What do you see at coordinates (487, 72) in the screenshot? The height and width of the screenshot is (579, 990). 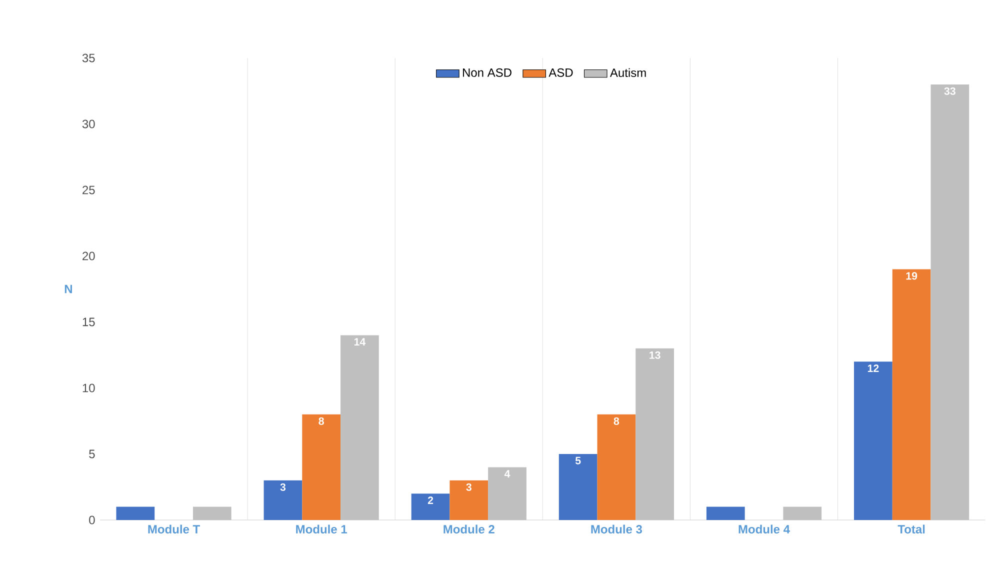 I see `legend-label: Non ASD` at bounding box center [487, 72].